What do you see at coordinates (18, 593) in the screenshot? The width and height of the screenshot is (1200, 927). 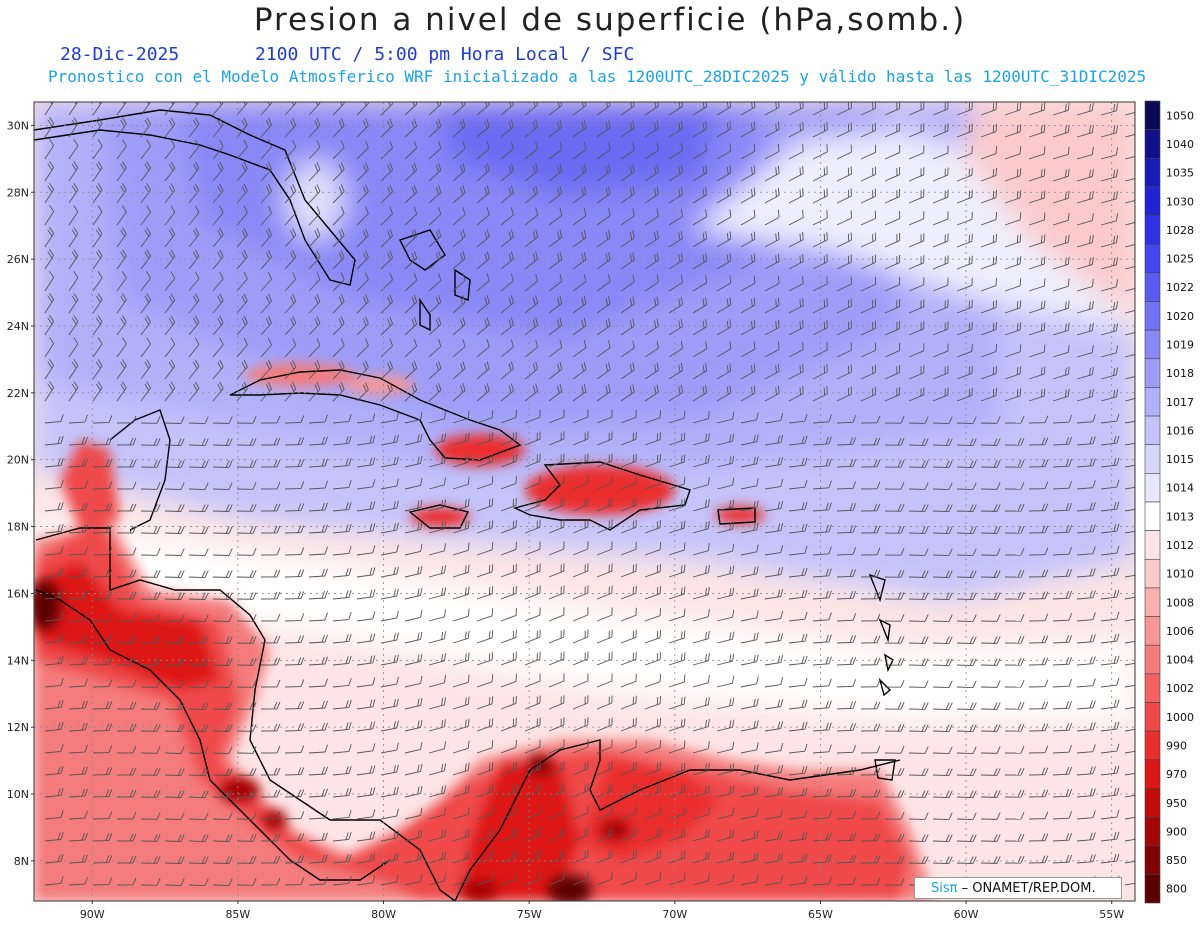 I see `lat-label: 16N` at bounding box center [18, 593].